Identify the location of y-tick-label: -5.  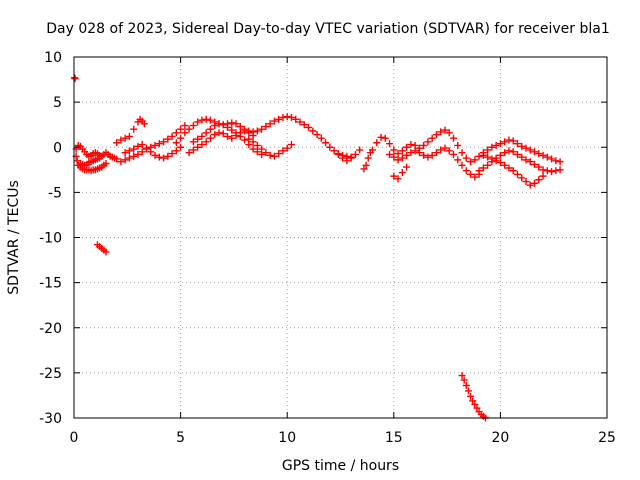
(55, 193).